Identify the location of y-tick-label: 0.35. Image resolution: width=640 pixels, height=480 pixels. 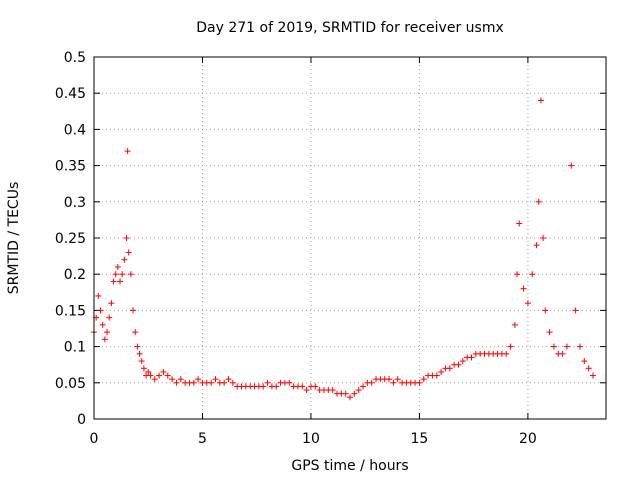
(70, 167).